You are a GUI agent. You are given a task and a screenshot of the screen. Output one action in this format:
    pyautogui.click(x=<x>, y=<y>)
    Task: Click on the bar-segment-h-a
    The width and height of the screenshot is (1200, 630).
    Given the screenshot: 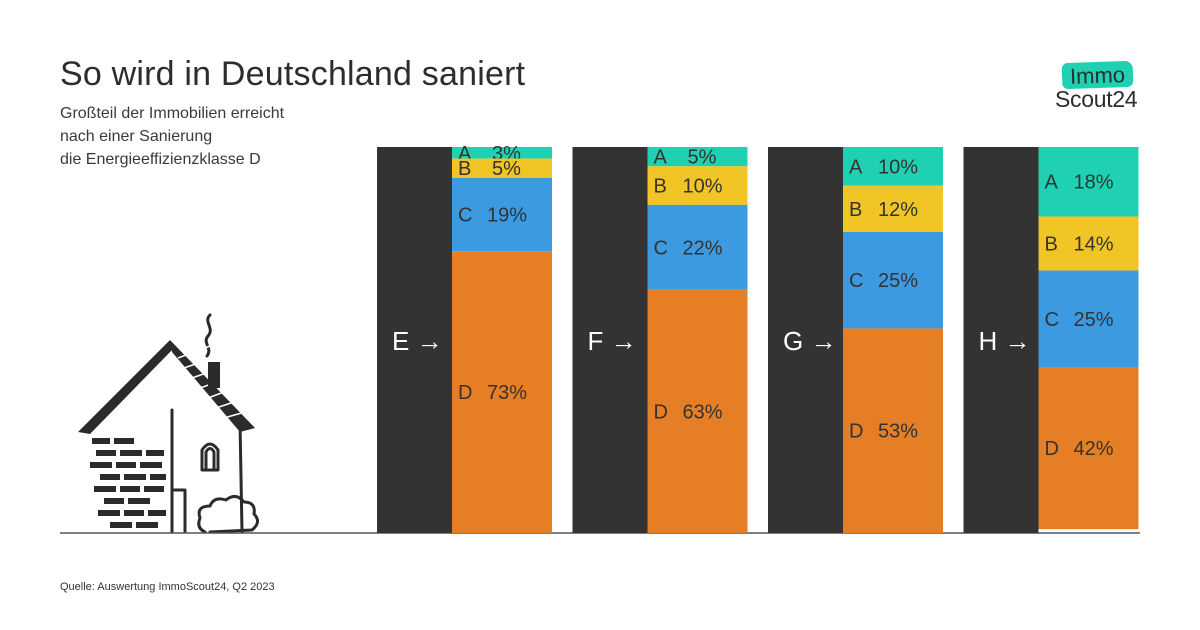 What is the action you would take?
    pyautogui.click(x=1088, y=182)
    